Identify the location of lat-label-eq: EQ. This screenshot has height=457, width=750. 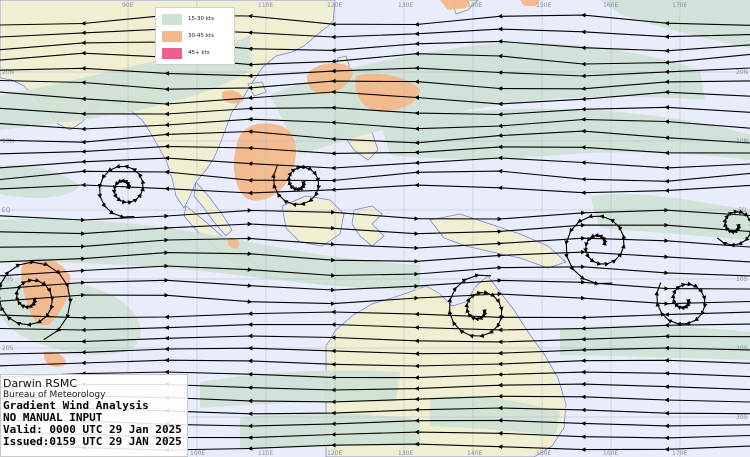
(6, 210).